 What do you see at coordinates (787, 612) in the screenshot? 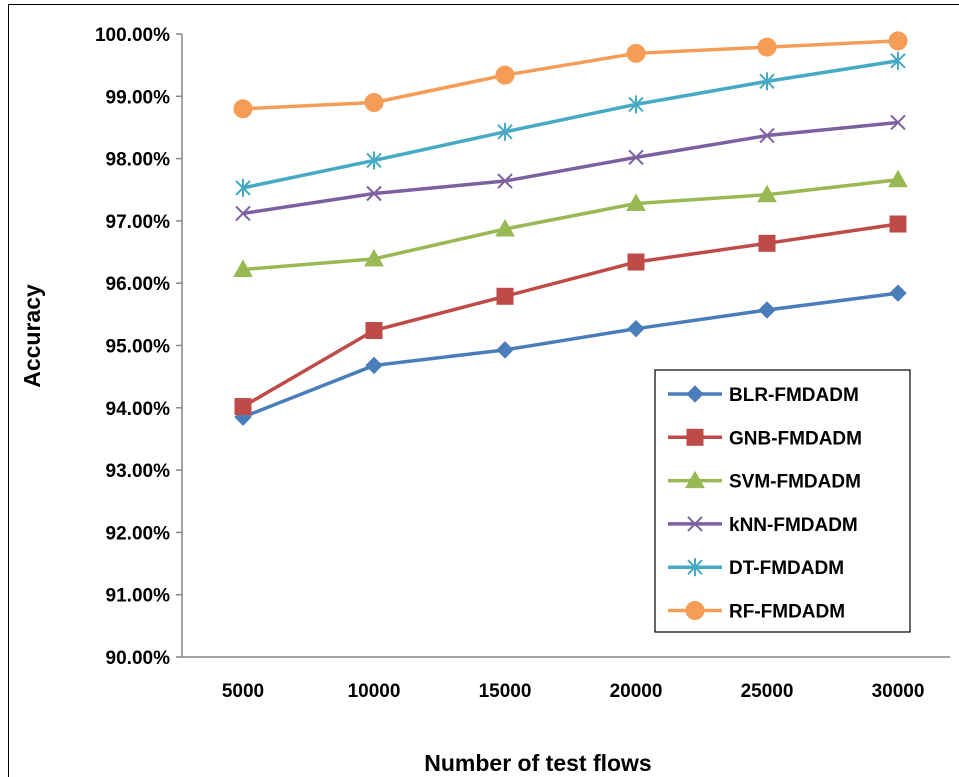
I see `legend-label: RF-FMDADM` at bounding box center [787, 612].